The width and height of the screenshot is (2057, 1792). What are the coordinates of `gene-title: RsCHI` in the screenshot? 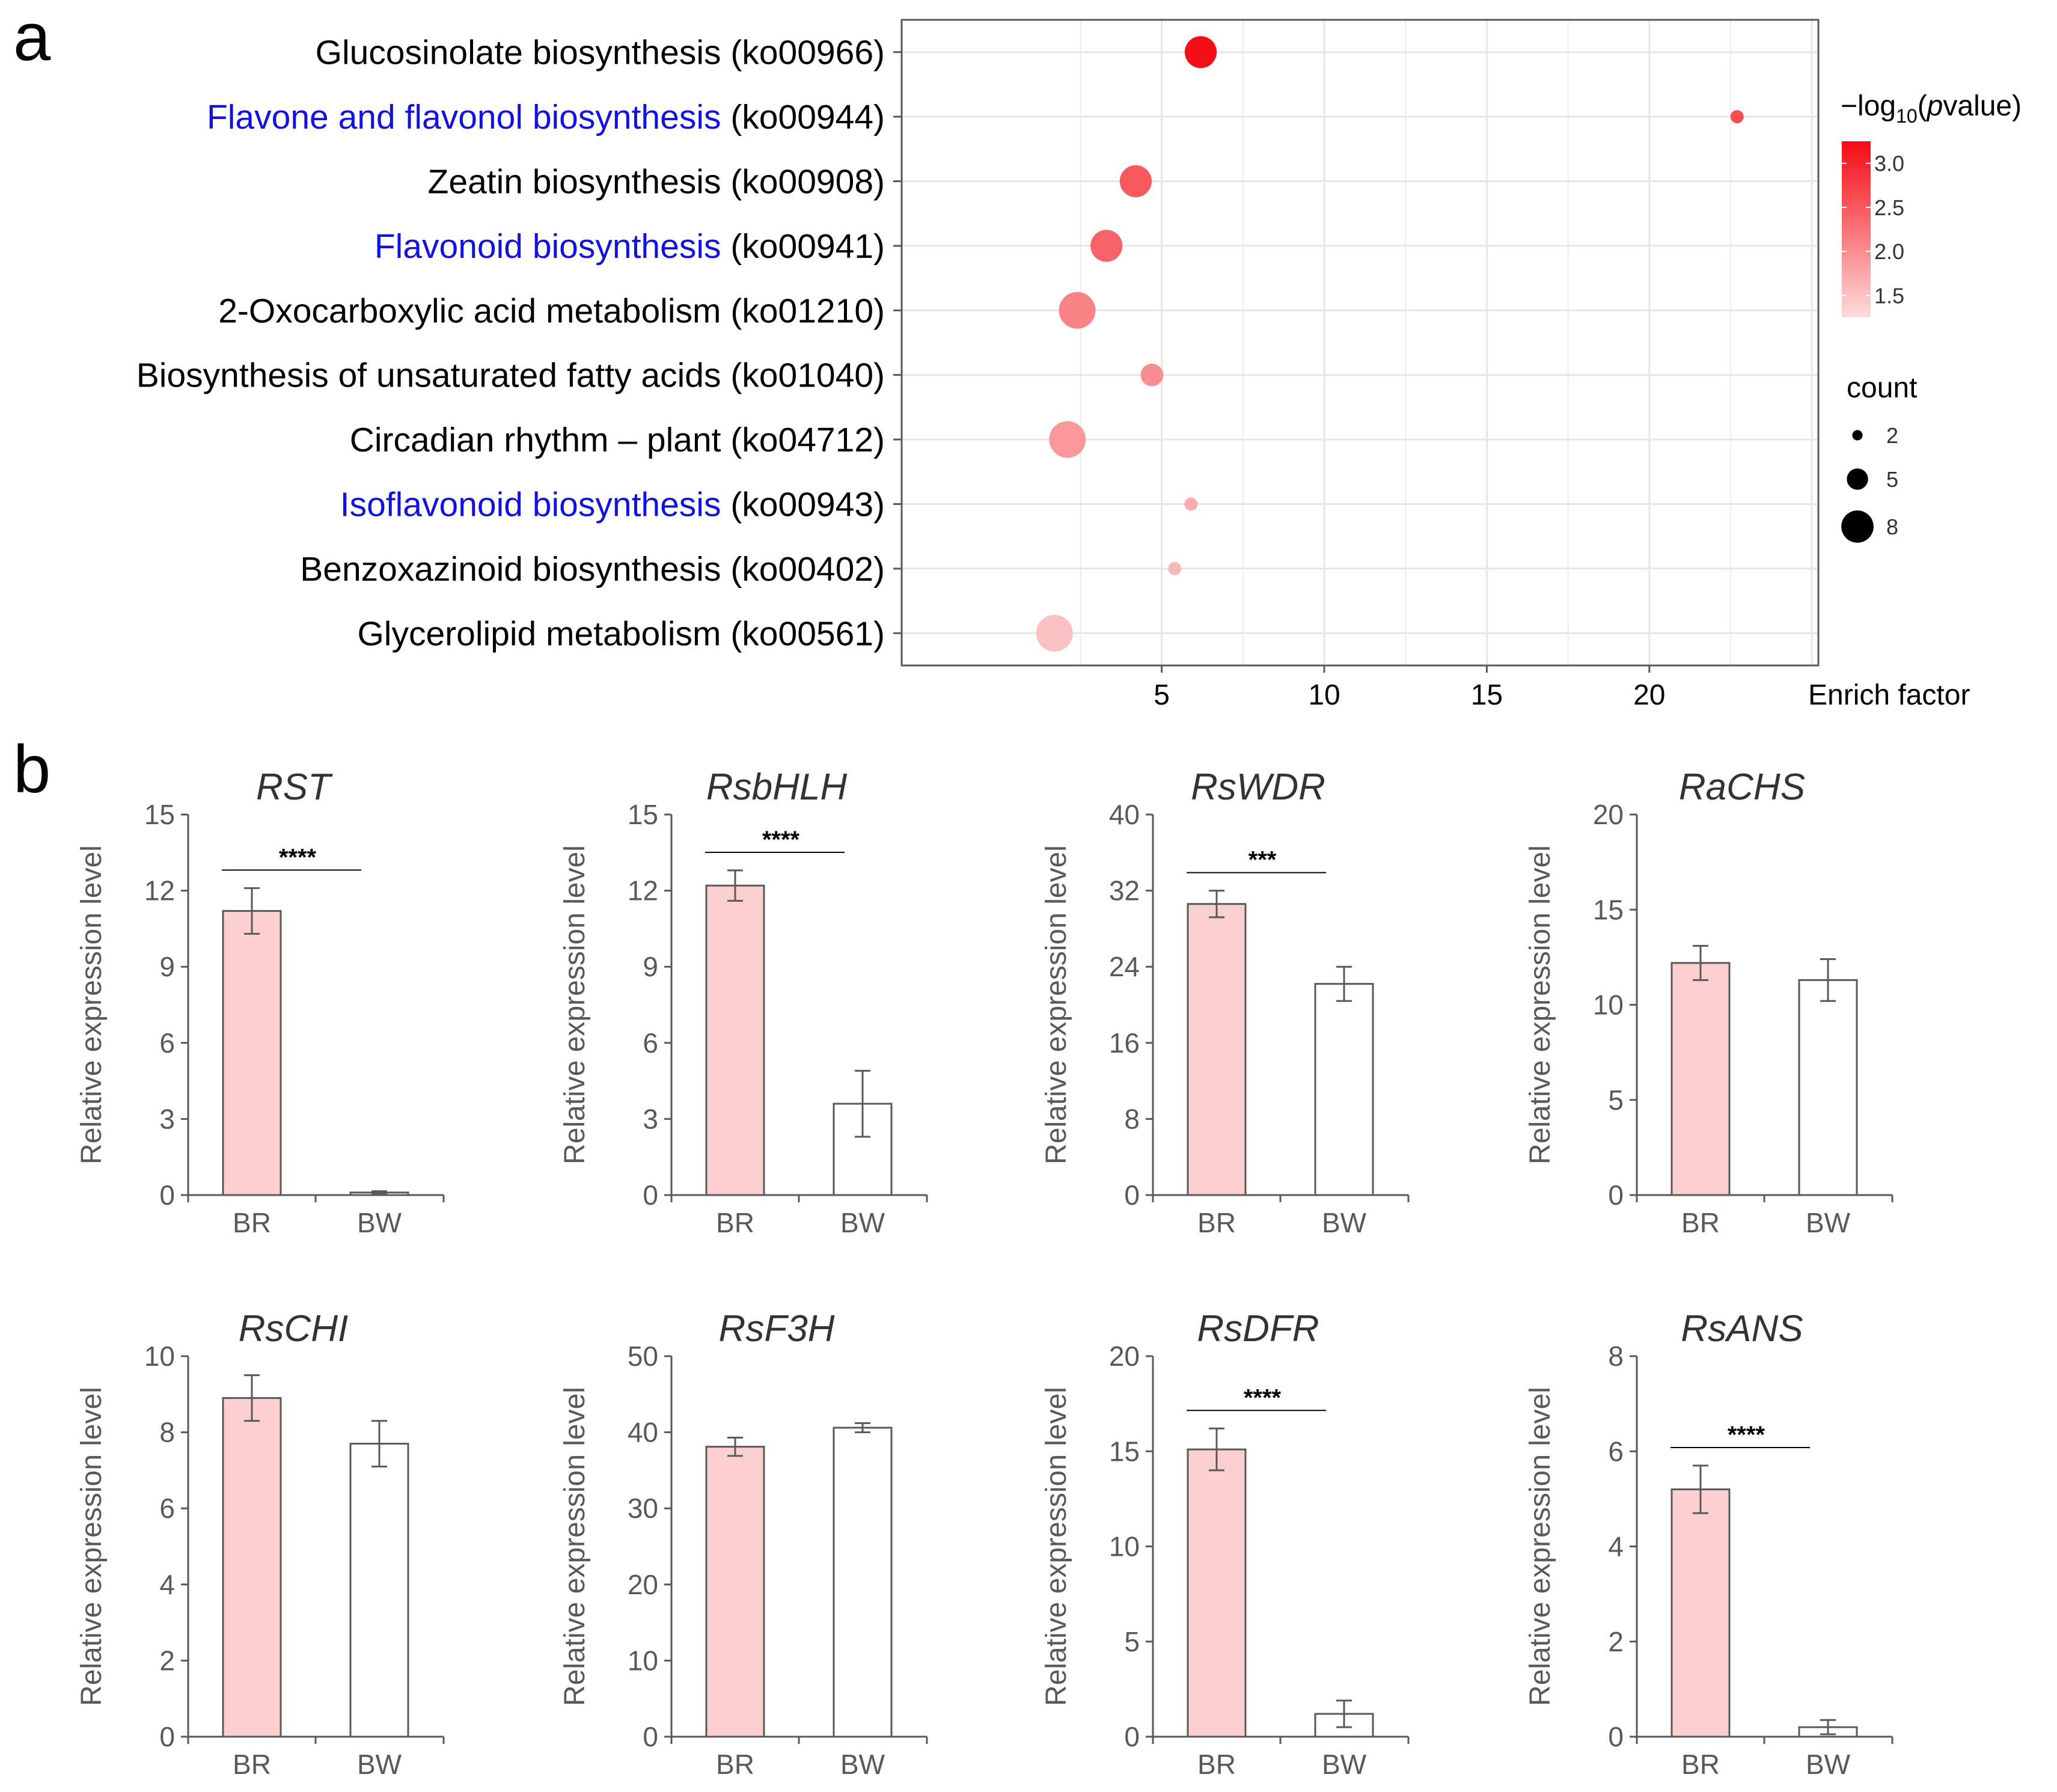 It's located at (294, 1329).